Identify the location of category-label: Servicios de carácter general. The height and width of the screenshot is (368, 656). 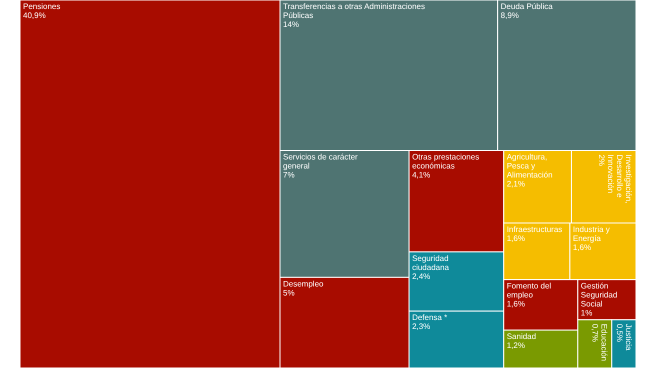
(320, 161).